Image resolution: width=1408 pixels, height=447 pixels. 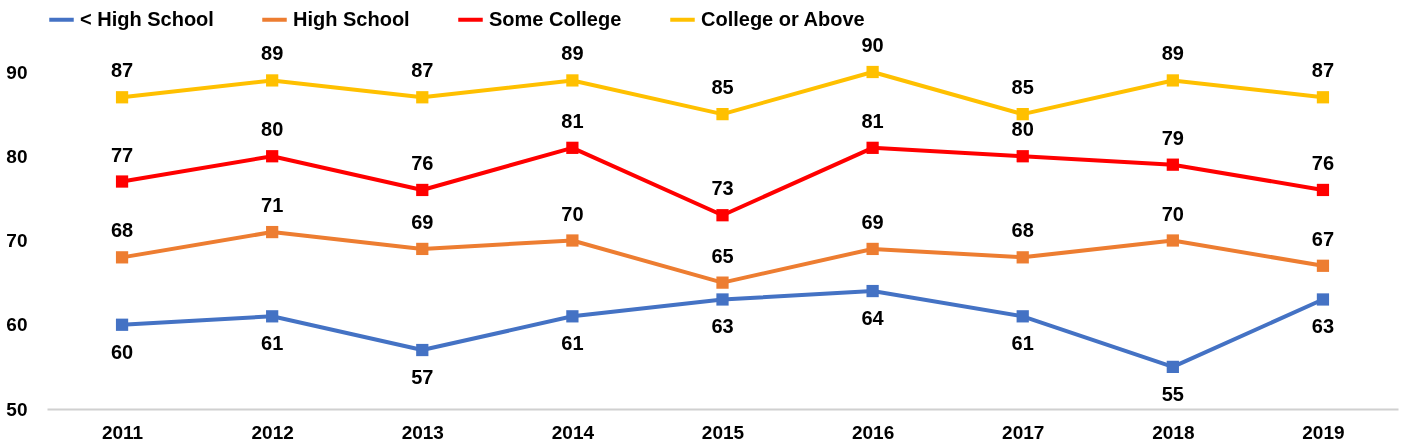 I want to click on data-label: 79, so click(x=1172, y=137).